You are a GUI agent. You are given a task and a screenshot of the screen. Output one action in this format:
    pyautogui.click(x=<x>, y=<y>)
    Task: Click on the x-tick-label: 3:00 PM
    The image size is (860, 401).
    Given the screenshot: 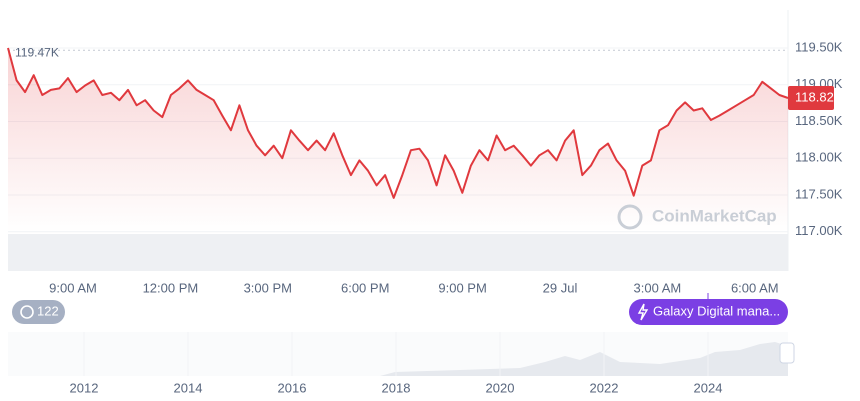 What is the action you would take?
    pyautogui.click(x=268, y=287)
    